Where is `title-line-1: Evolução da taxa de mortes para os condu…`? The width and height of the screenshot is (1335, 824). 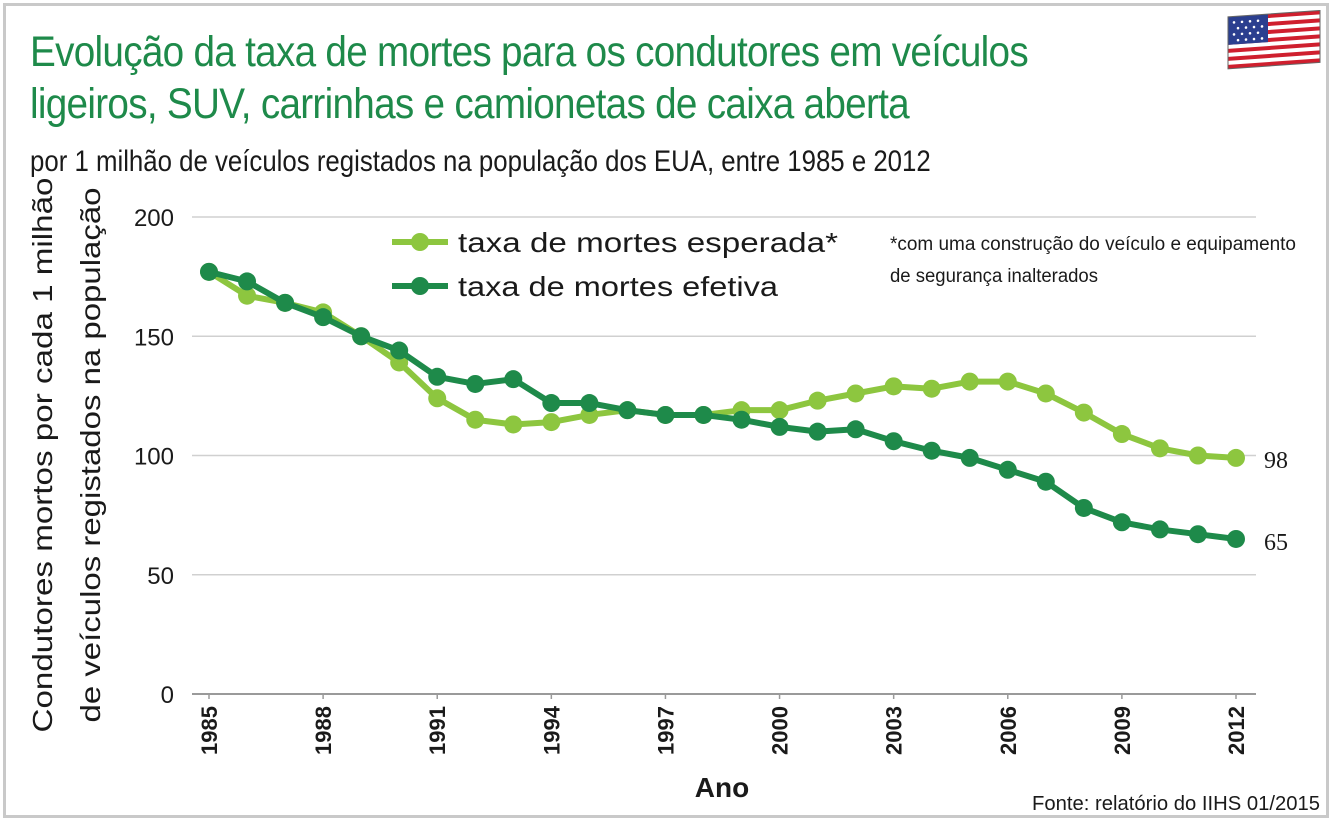
title-line-1: Evolução da taxa de mortes para os condu… is located at coordinates (529, 52).